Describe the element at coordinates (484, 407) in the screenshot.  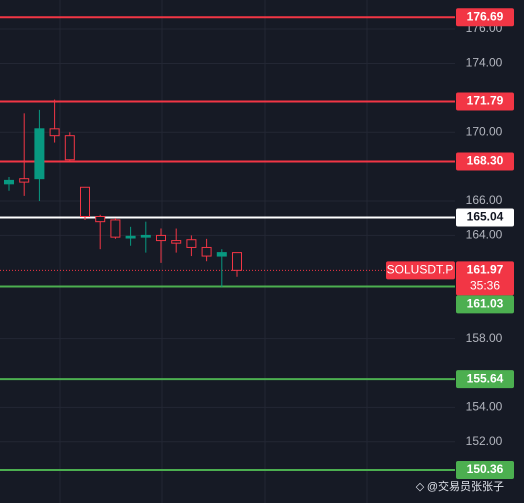
I see `y-tick-label: 154.00` at that location.